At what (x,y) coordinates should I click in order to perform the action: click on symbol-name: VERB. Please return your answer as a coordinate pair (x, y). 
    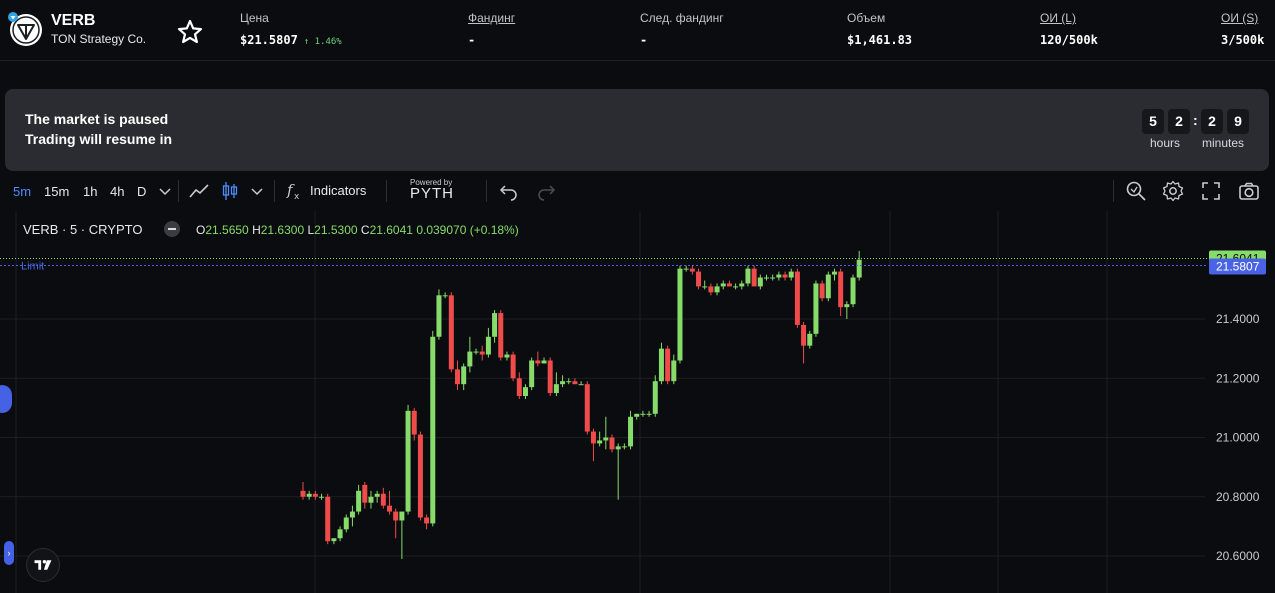
    Looking at the image, I should click on (73, 20).